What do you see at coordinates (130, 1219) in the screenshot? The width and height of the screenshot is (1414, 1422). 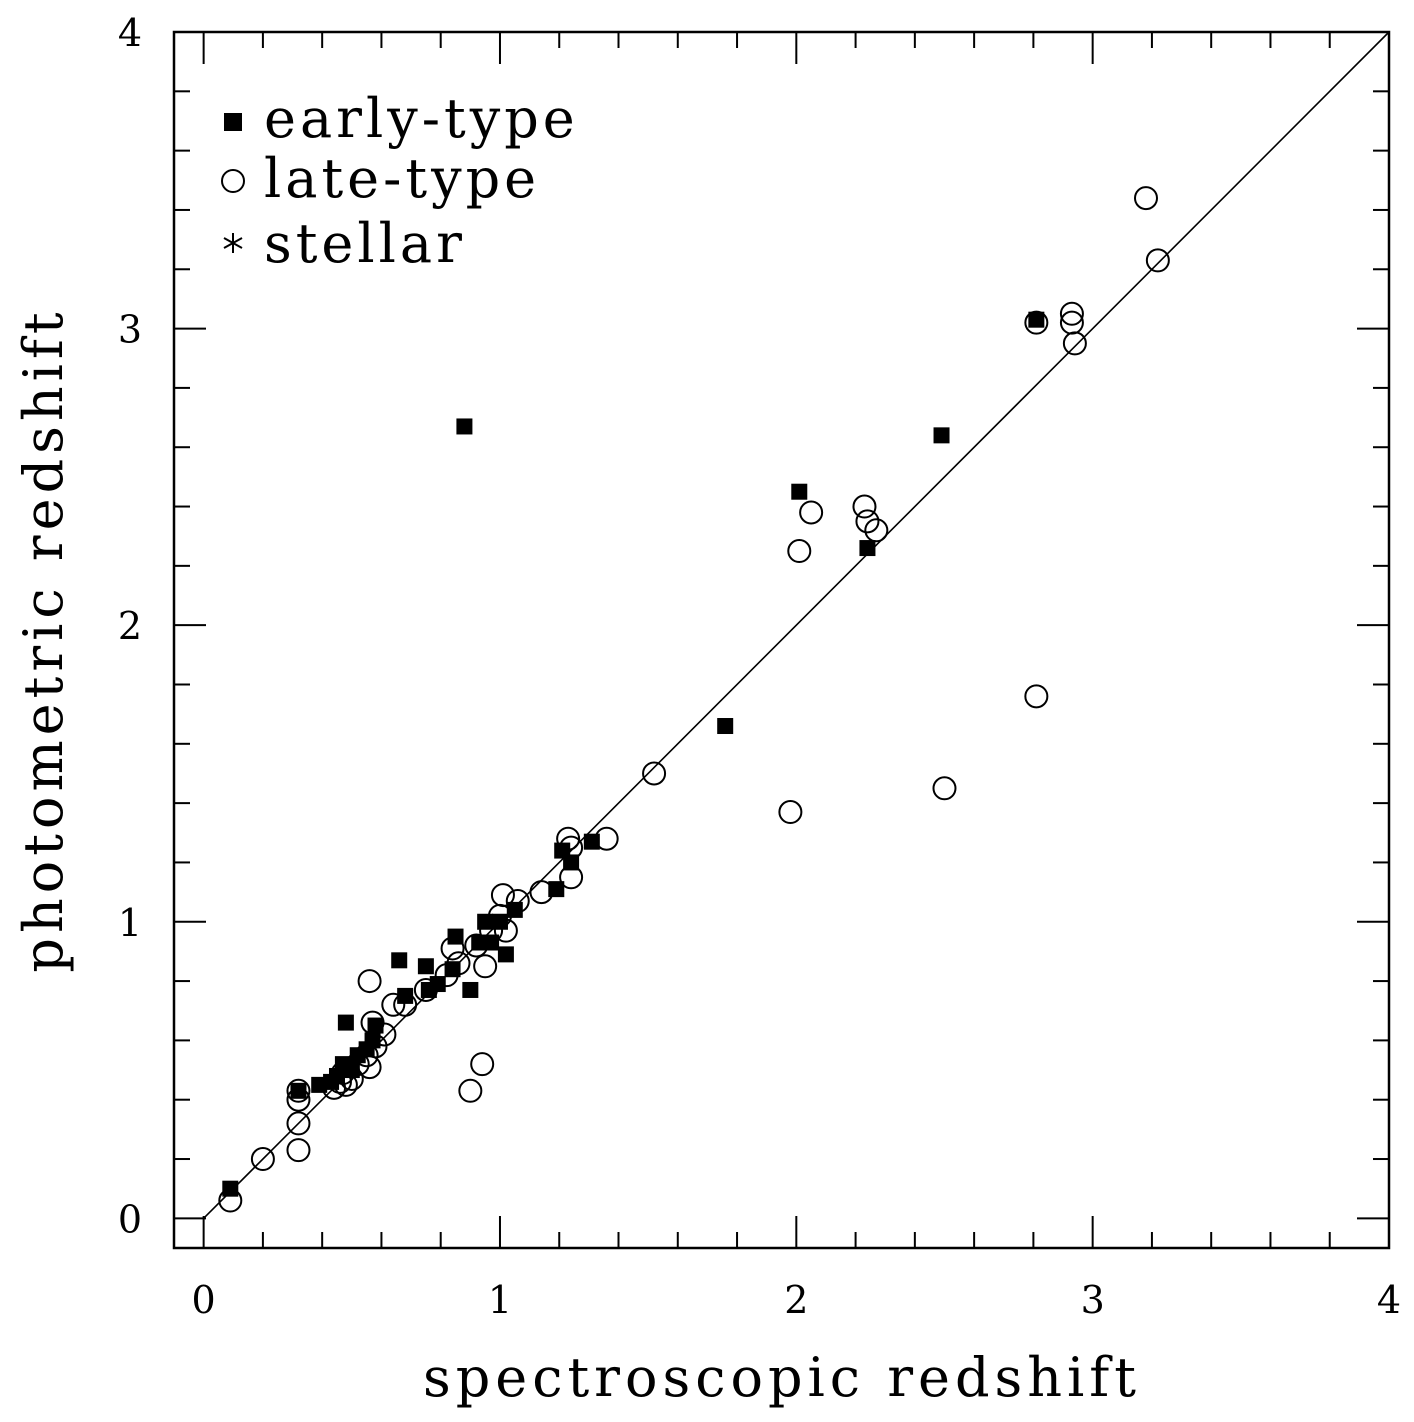 I see `y-tick-label: 0` at bounding box center [130, 1219].